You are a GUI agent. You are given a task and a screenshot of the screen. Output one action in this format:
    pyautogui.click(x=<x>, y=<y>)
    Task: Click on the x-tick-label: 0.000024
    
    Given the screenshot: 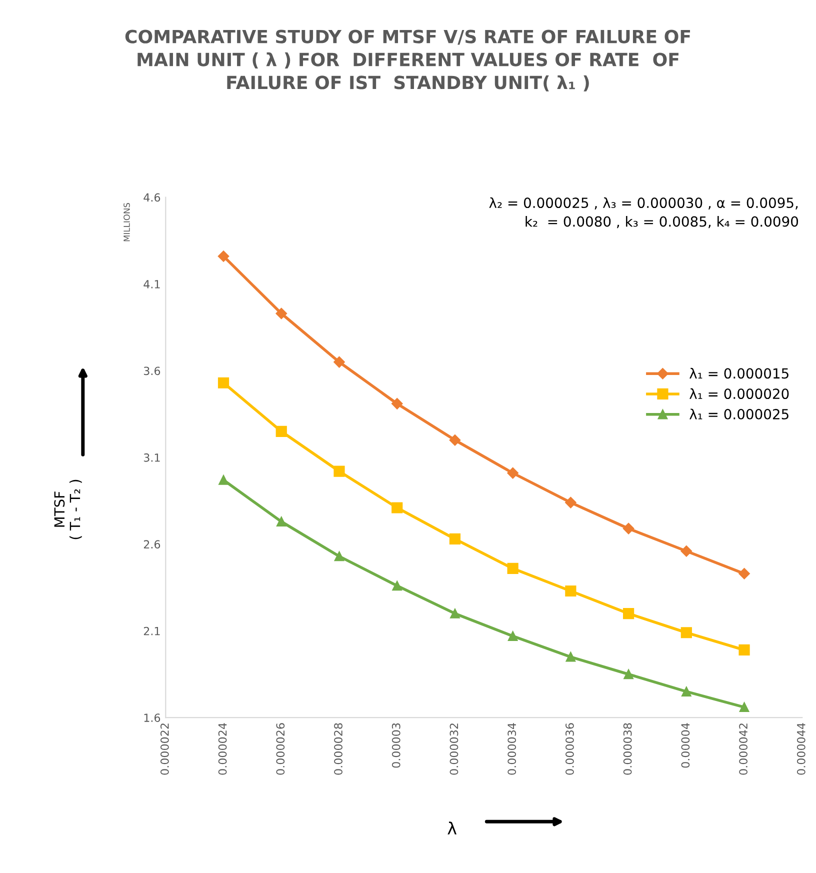 What is the action you would take?
    pyautogui.click(x=222, y=749)
    